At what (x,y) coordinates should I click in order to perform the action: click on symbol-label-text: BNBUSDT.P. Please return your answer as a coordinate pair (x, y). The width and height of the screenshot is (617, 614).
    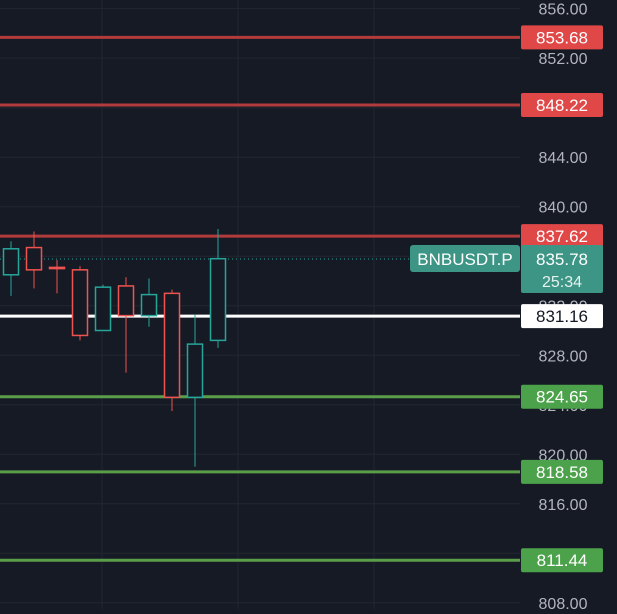
    Looking at the image, I should click on (464, 259).